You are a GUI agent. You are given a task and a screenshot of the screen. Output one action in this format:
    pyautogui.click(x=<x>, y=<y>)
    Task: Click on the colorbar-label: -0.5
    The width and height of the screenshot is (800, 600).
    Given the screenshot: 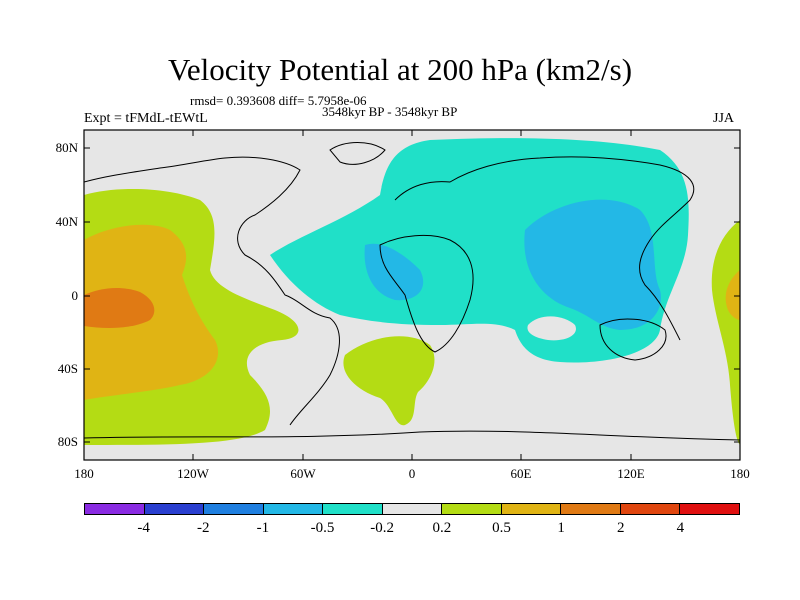 What is the action you would take?
    pyautogui.click(x=322, y=528)
    